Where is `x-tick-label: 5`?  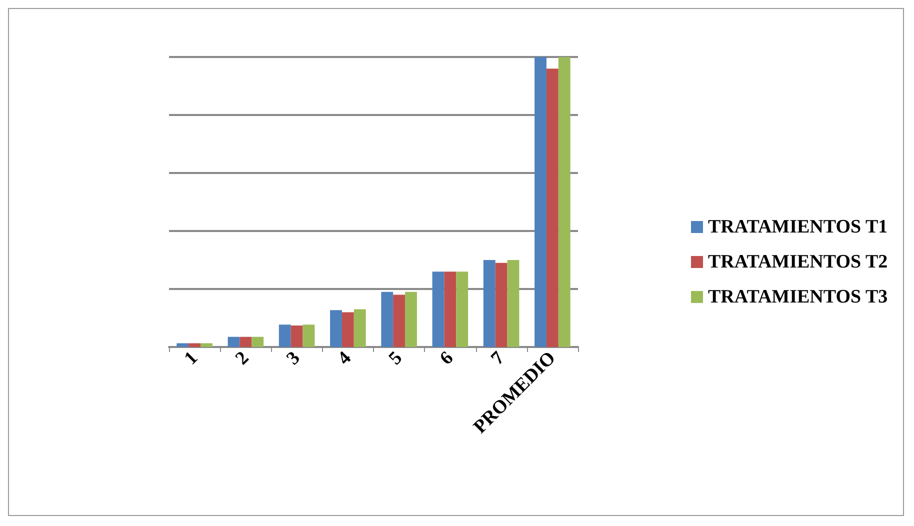
x-tick-label: 5 is located at coordinates (395, 359).